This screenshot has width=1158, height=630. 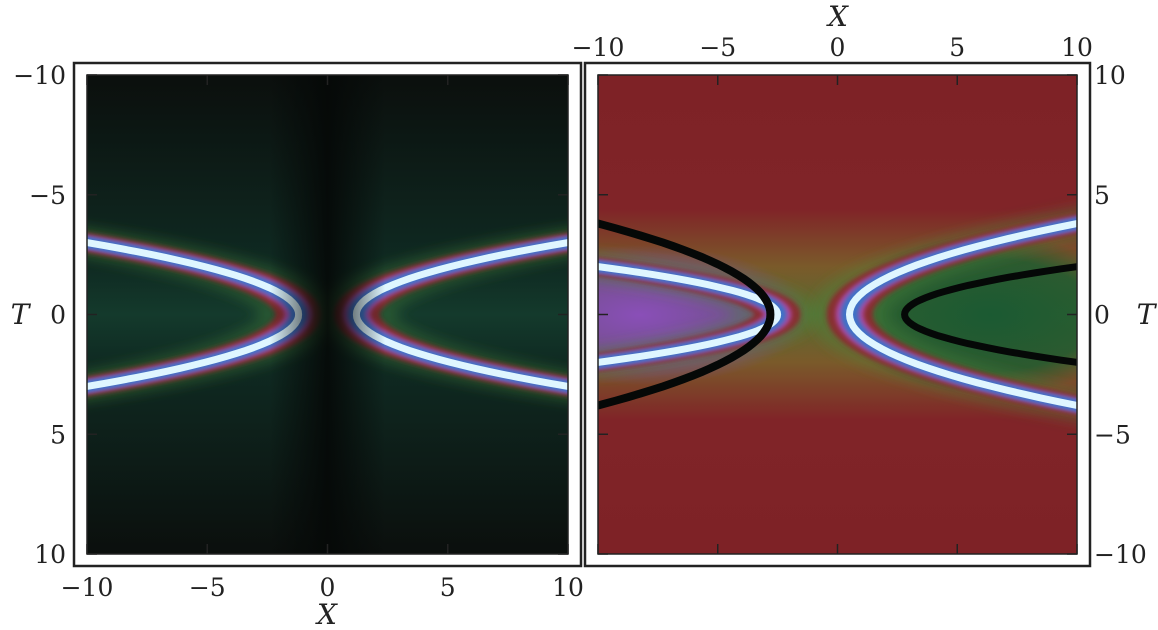 I want to click on right-y-axis-label: T, so click(x=1147, y=314).